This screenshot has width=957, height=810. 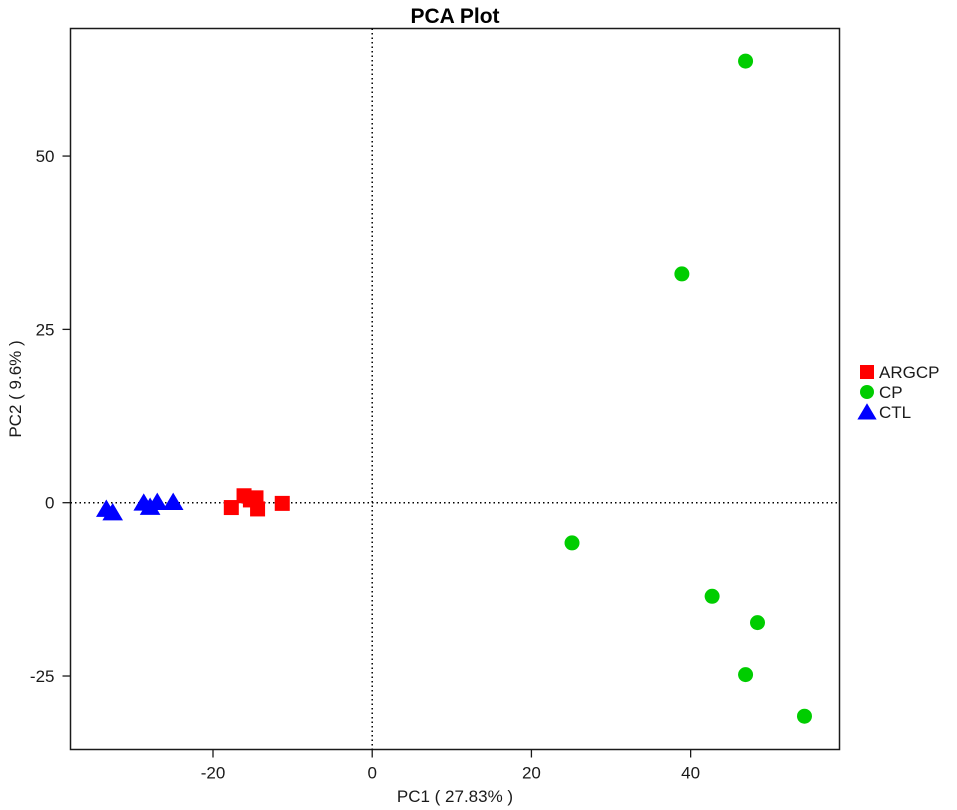 What do you see at coordinates (45, 156) in the screenshot?
I see `y-tick-label: 50` at bounding box center [45, 156].